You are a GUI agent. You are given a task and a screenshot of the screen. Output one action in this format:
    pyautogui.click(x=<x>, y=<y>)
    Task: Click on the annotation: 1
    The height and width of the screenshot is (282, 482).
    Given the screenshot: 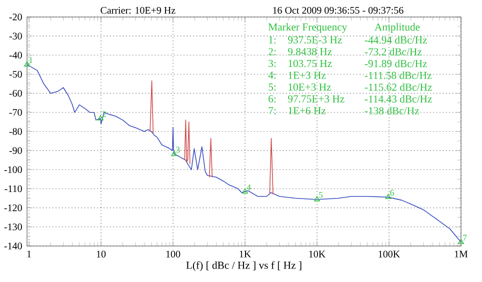 What is the action you would take?
    pyautogui.click(x=30, y=60)
    